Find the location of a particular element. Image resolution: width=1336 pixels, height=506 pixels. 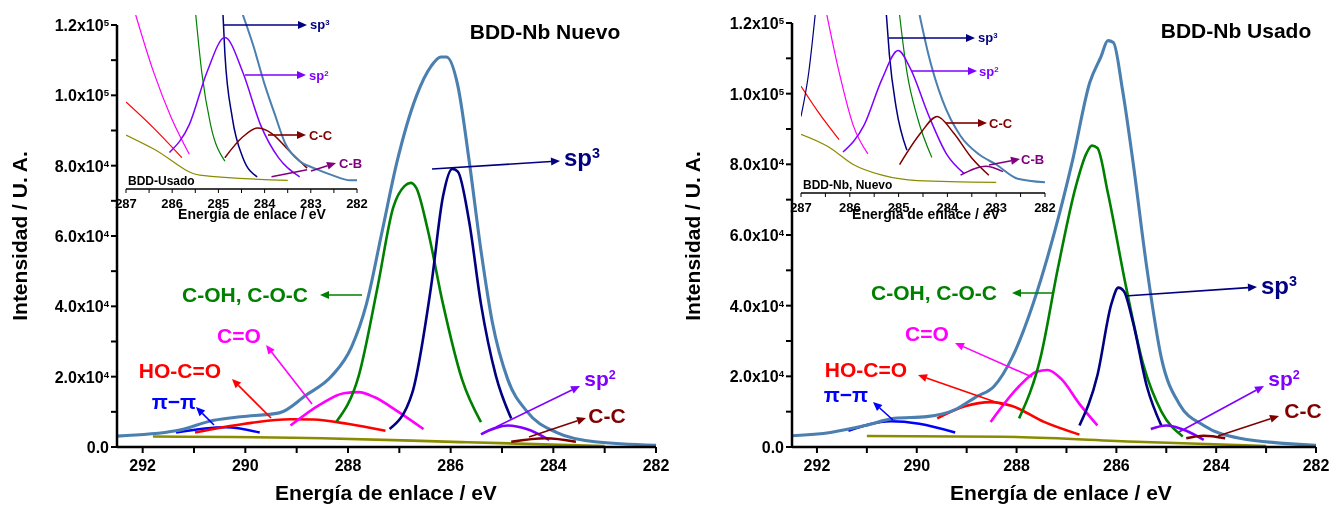

chart-title: BDD-Nb Nuevo is located at coordinates (545, 31).